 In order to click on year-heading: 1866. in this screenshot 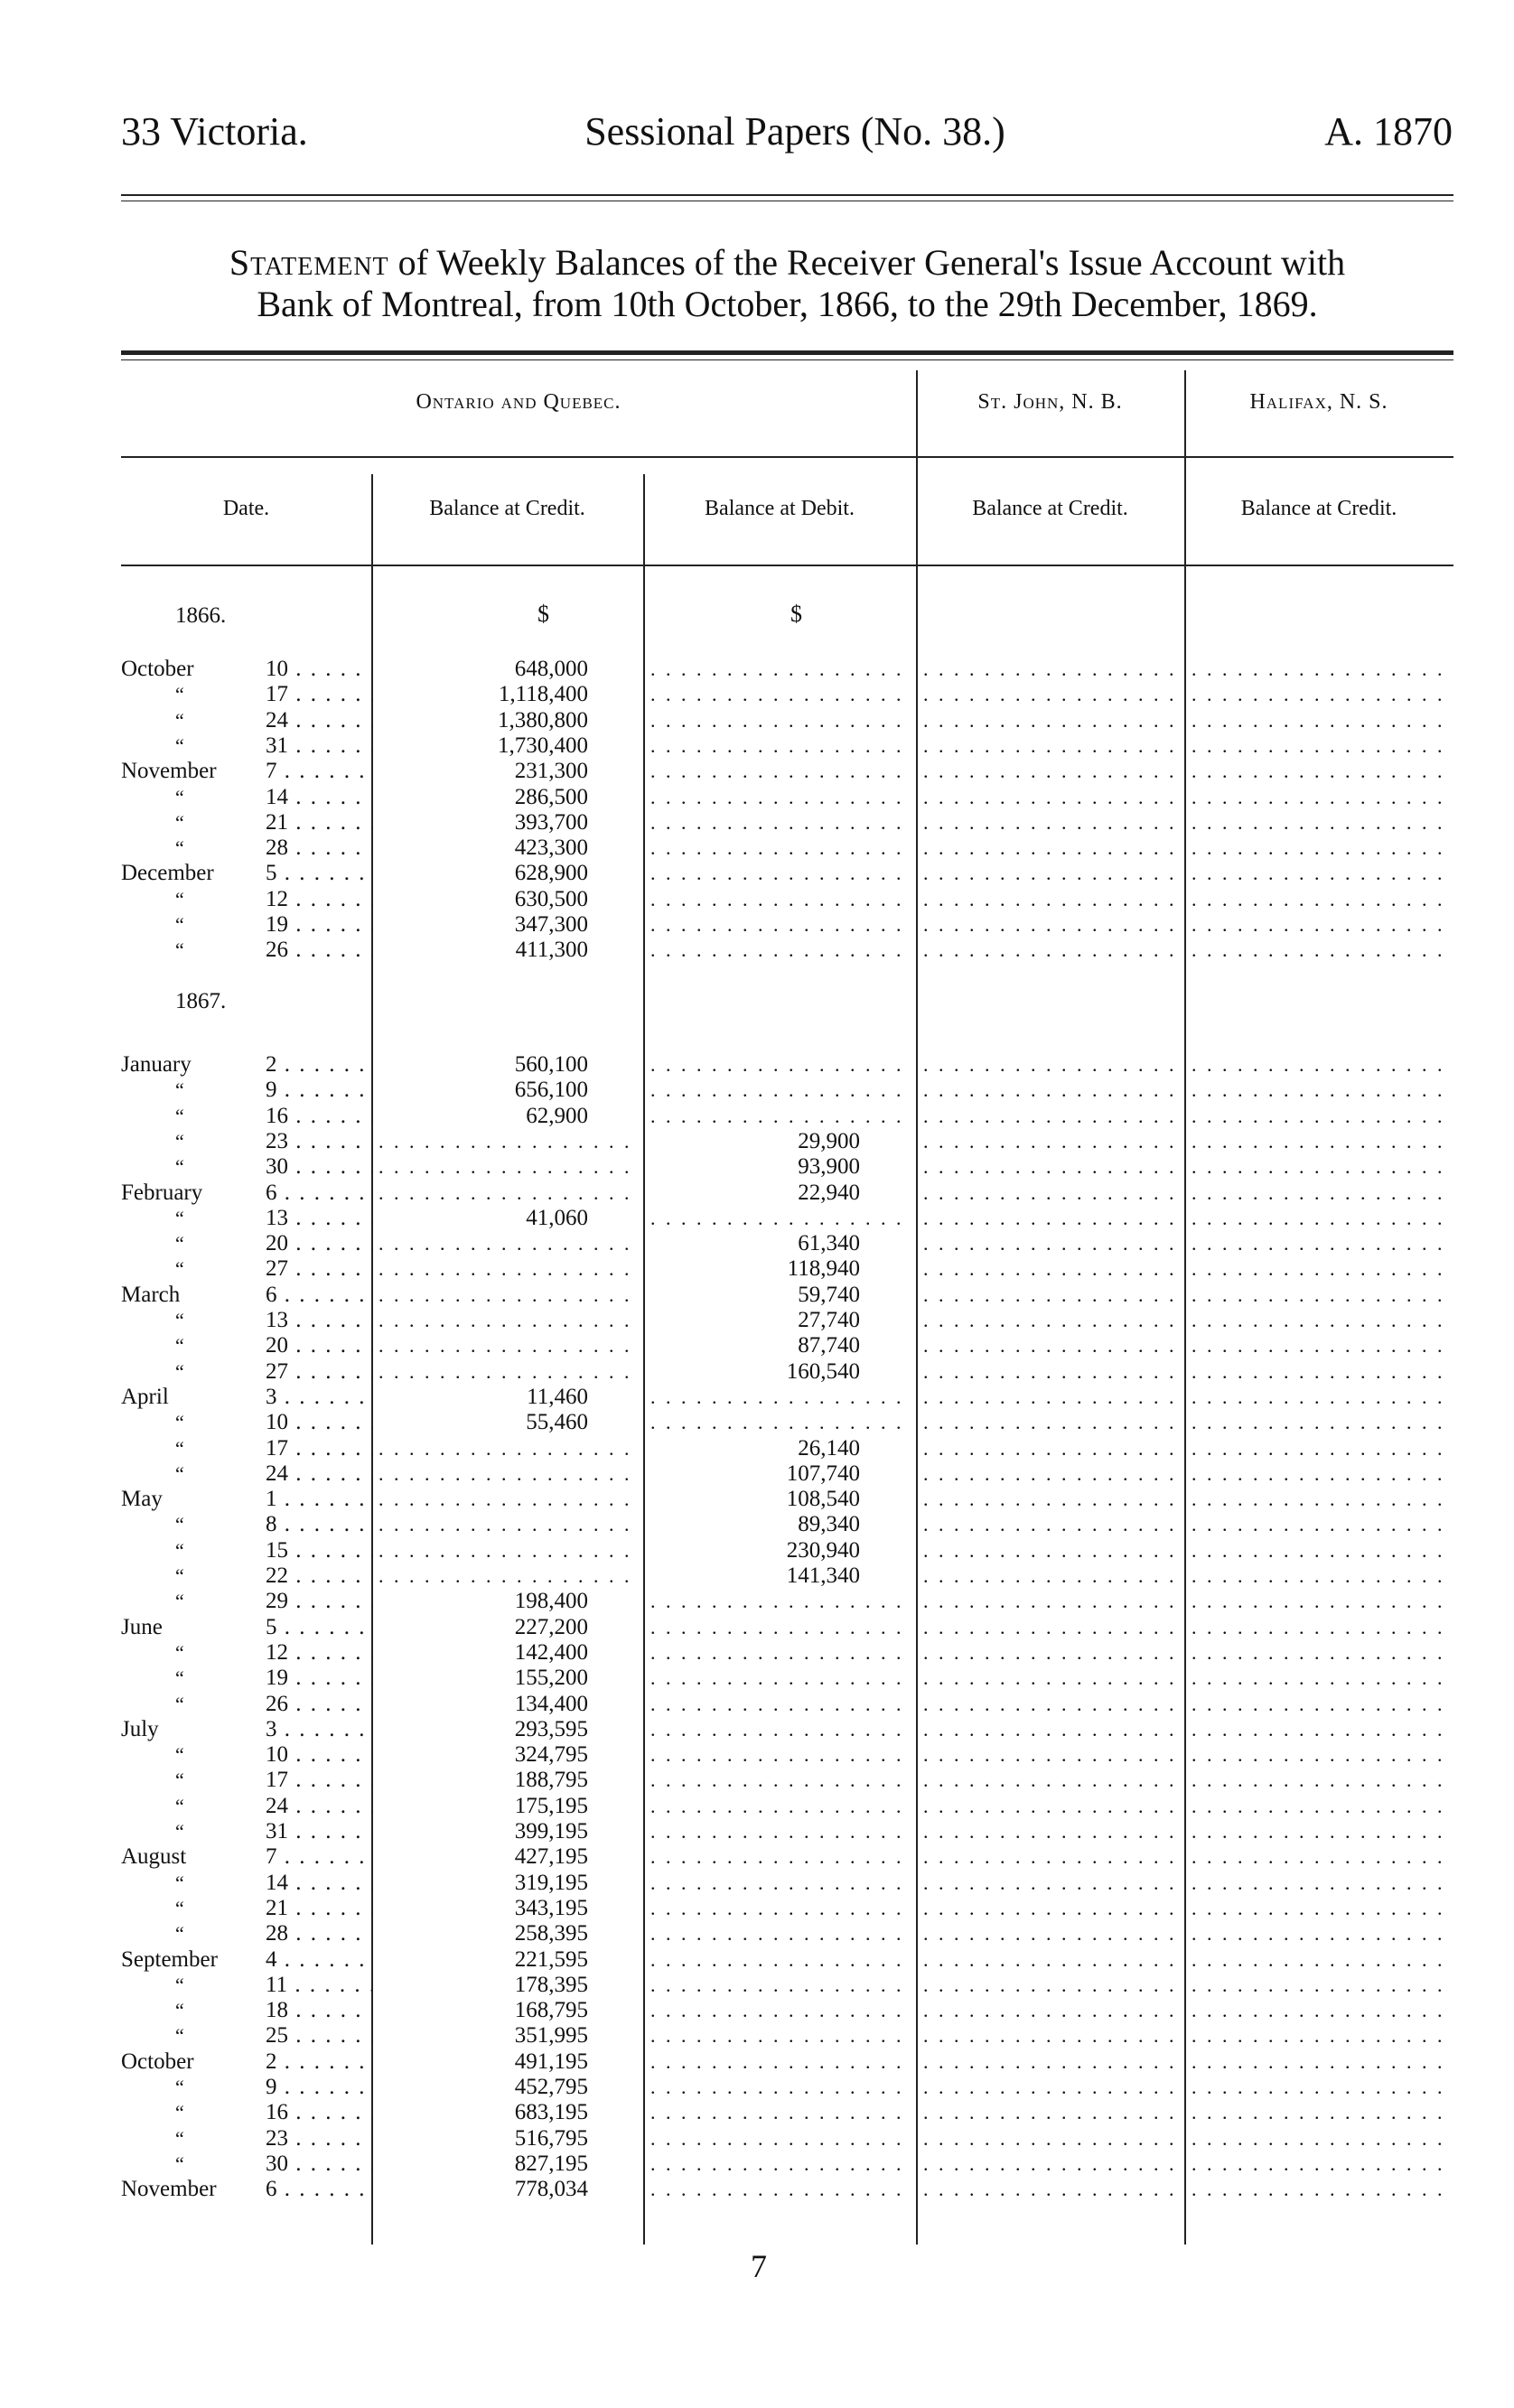, I will do `click(201, 615)`.